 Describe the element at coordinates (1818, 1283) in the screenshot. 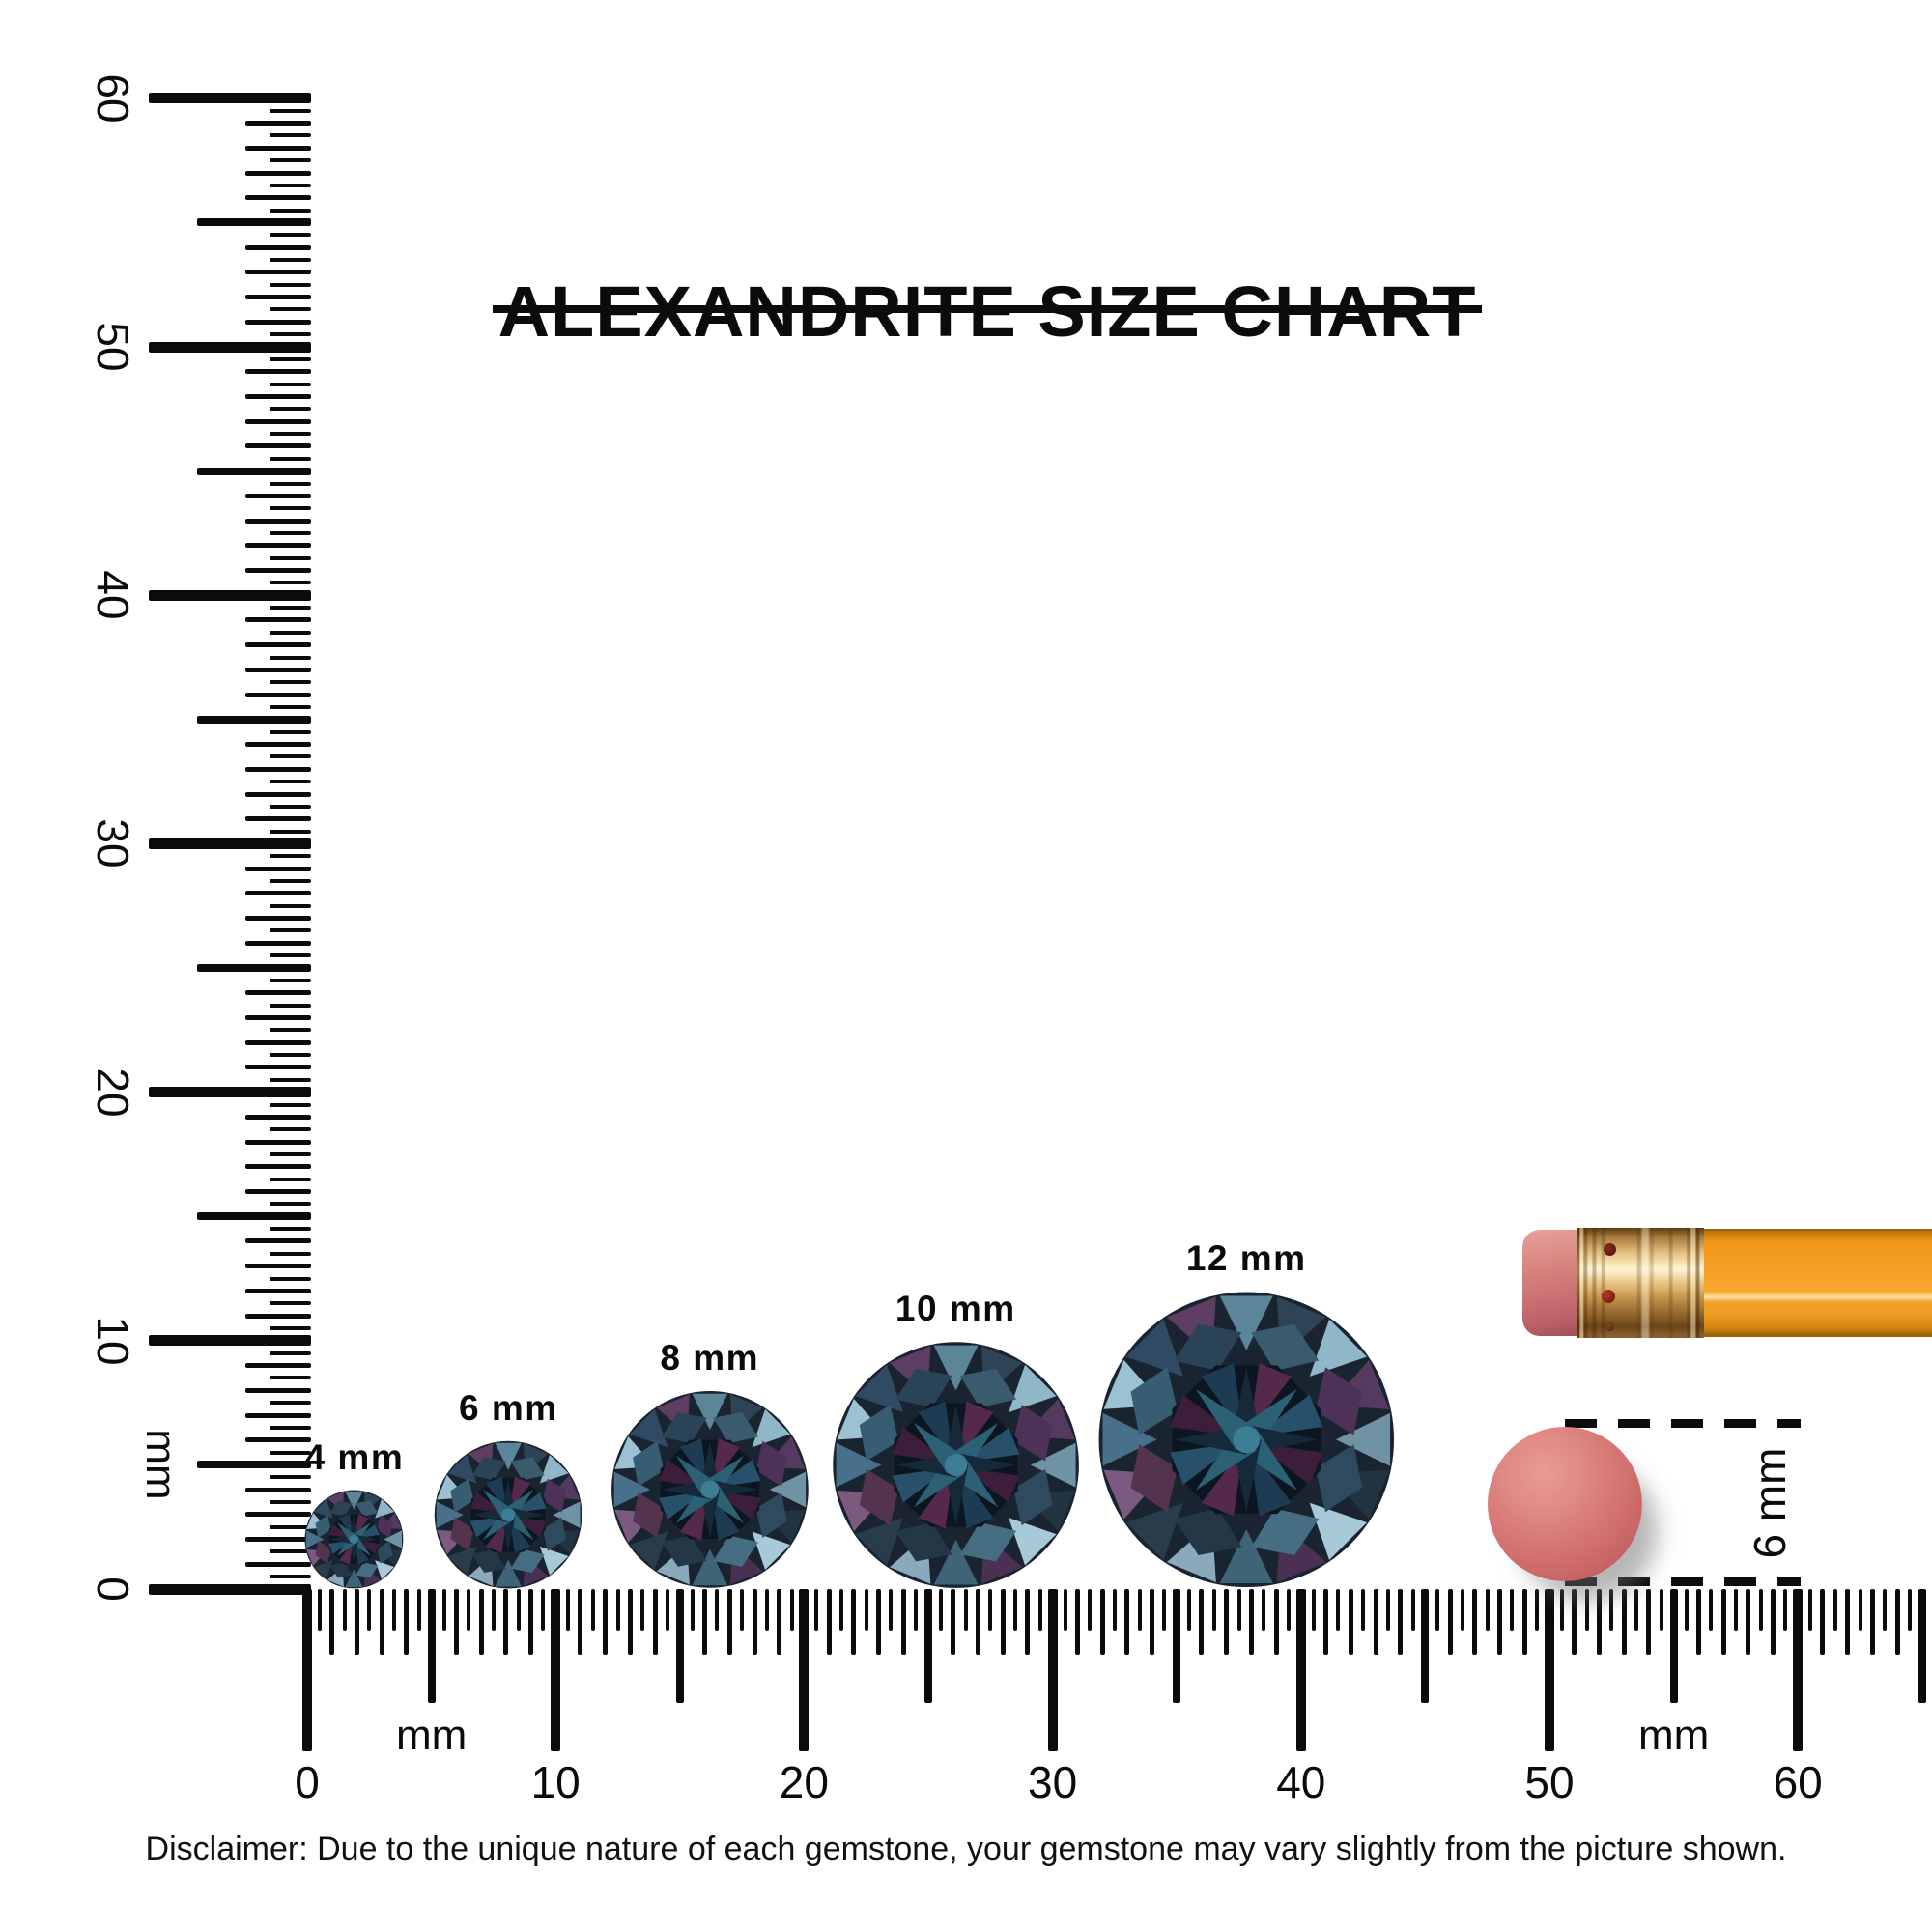

I see `pencil-body` at that location.